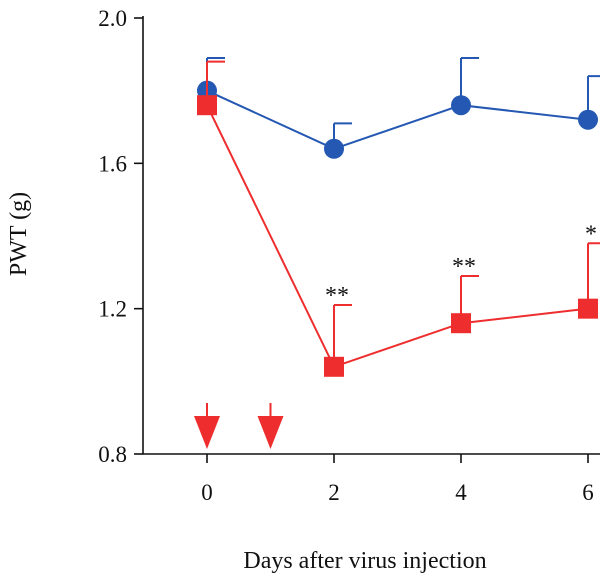 The width and height of the screenshot is (600, 583). Describe the element at coordinates (19, 234) in the screenshot. I see `y-axis-label: PWT (g)` at that location.